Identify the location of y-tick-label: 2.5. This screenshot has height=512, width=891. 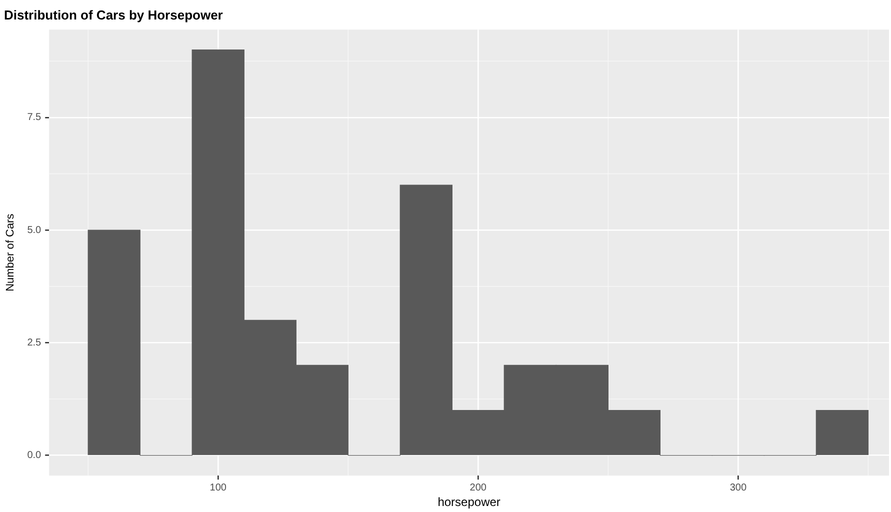
(34, 342).